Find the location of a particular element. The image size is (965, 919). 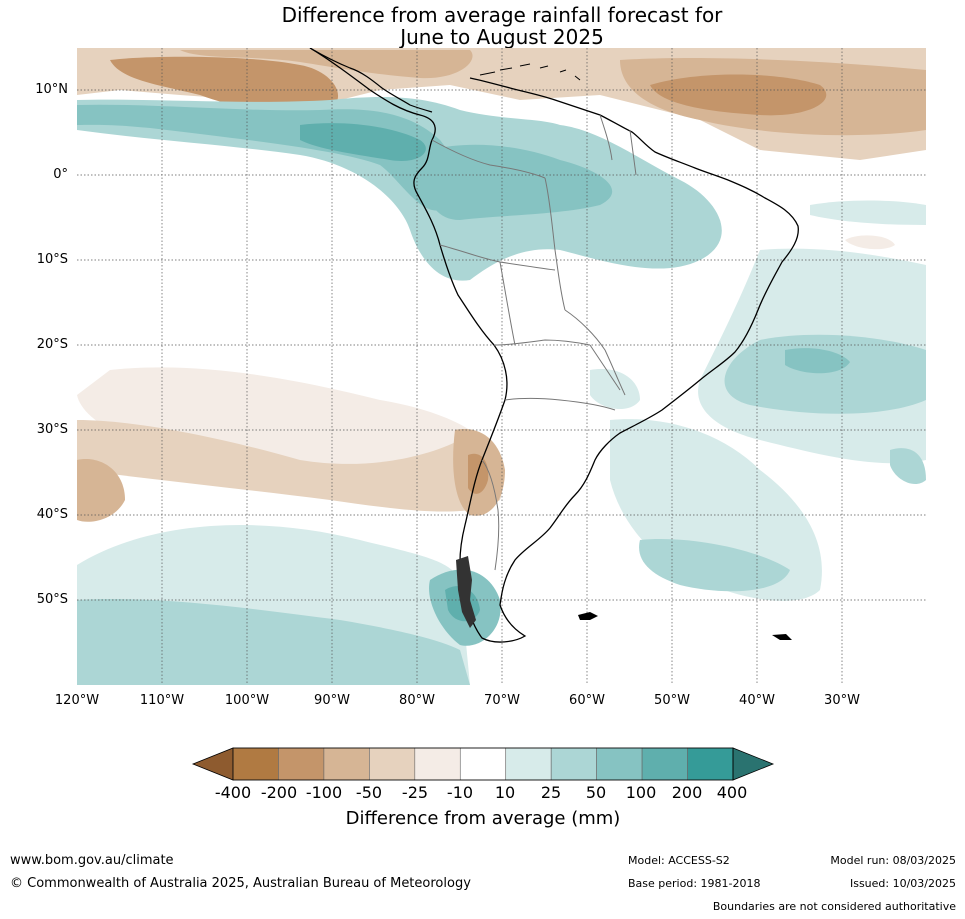

colorbar-label: -100 is located at coordinates (324, 792).